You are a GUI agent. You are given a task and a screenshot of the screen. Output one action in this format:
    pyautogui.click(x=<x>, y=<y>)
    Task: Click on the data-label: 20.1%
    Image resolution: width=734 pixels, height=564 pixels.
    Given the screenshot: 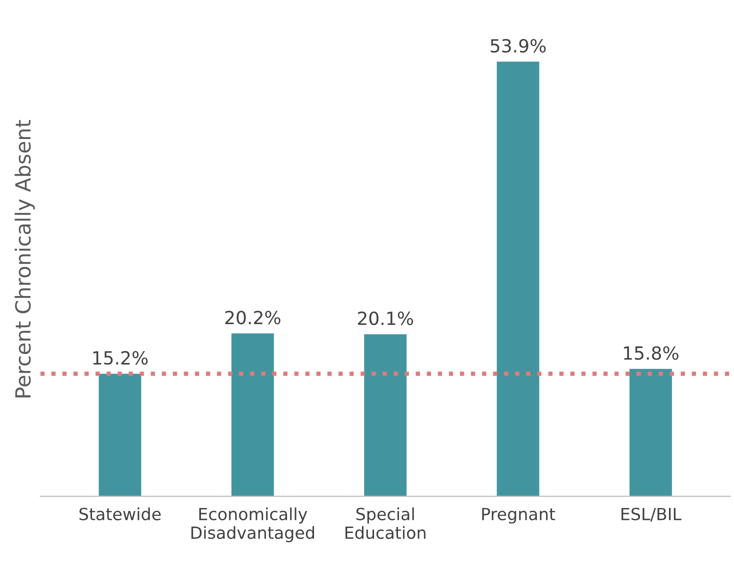 What is the action you would take?
    pyautogui.click(x=386, y=319)
    